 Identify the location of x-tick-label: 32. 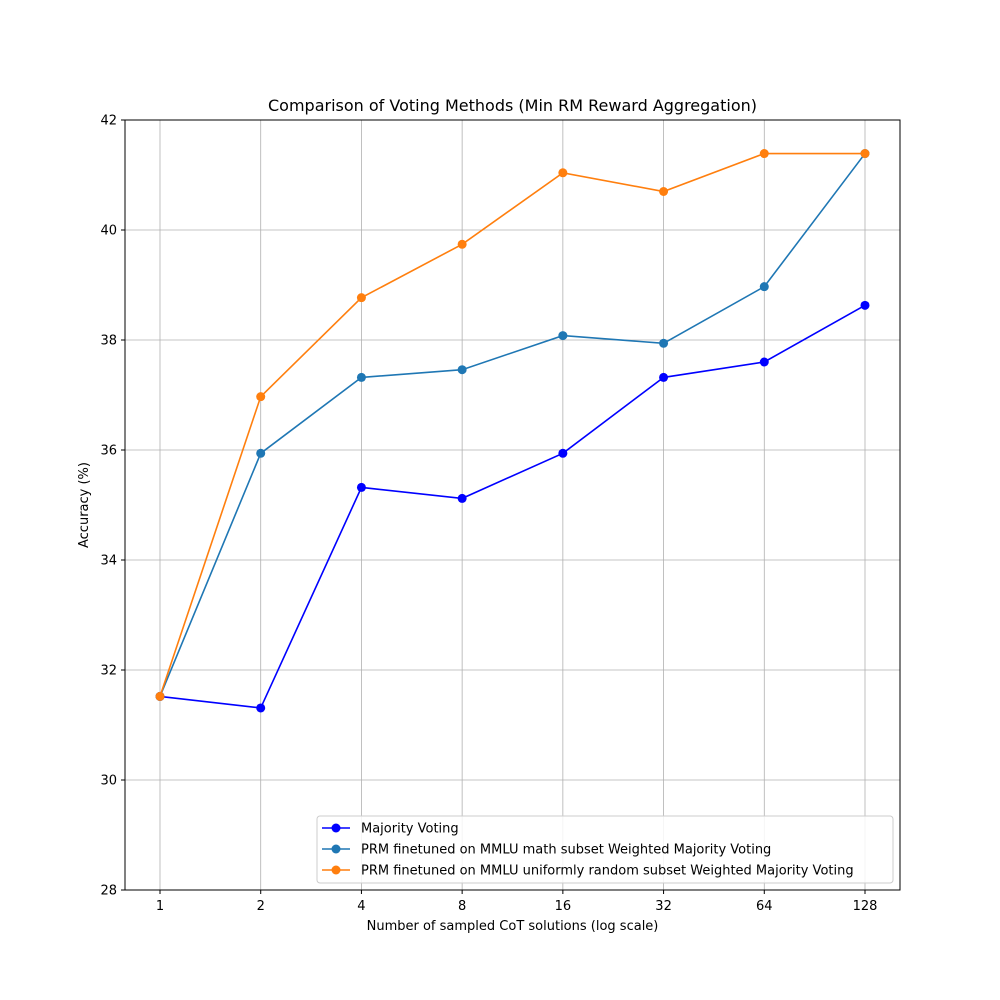
(663, 906).